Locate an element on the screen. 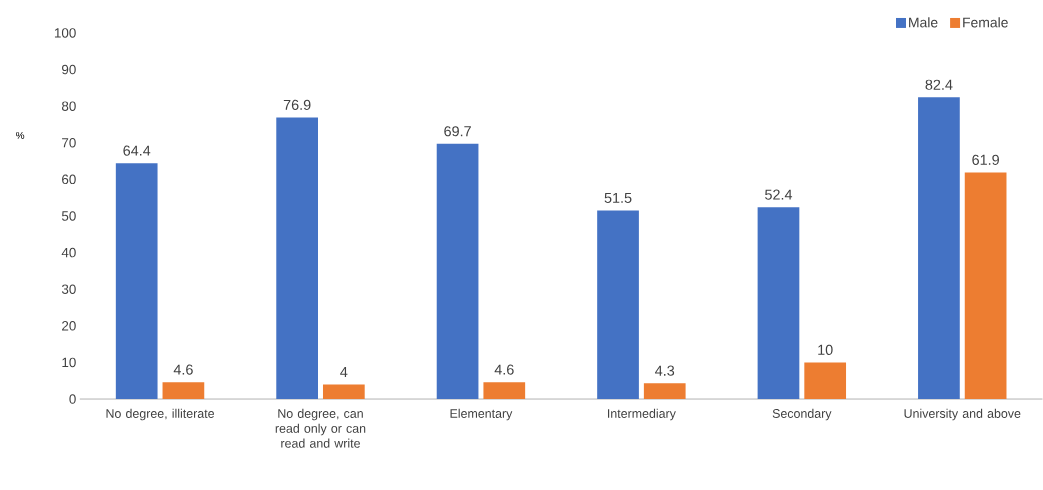 Image resolution: width=1043 pixels, height=490 pixels. data-label: 76.9 is located at coordinates (297, 105).